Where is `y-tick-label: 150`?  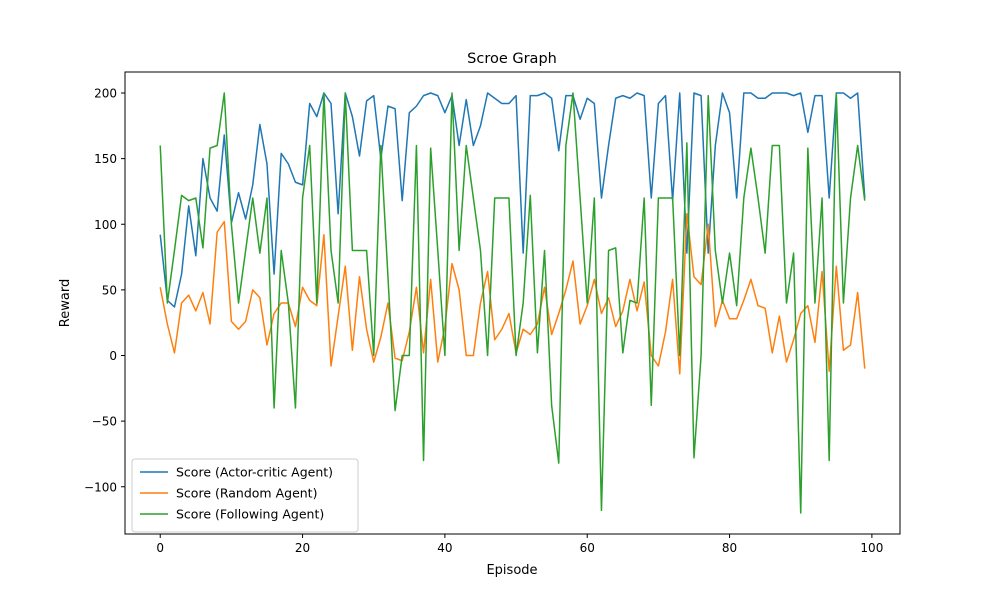
y-tick-label: 150 is located at coordinates (105, 159).